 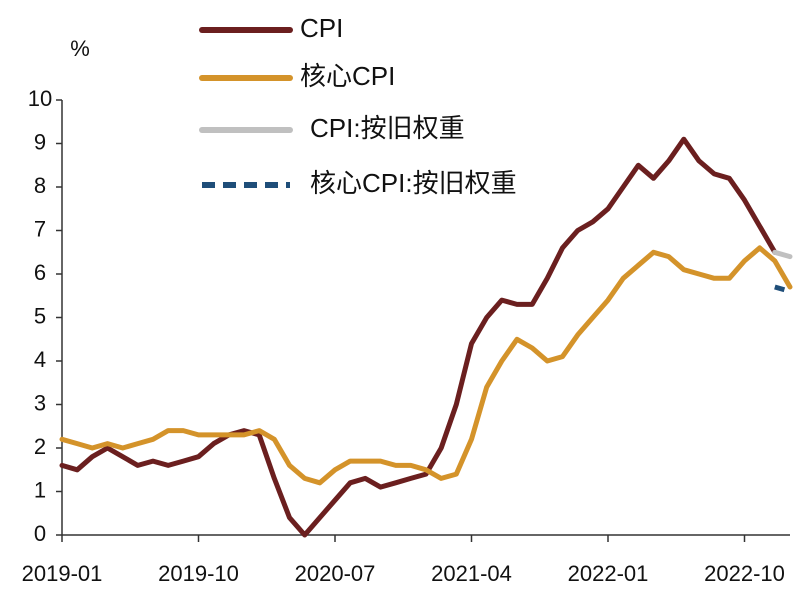 I want to click on x-tick-label: 2019-10, so click(x=198, y=573).